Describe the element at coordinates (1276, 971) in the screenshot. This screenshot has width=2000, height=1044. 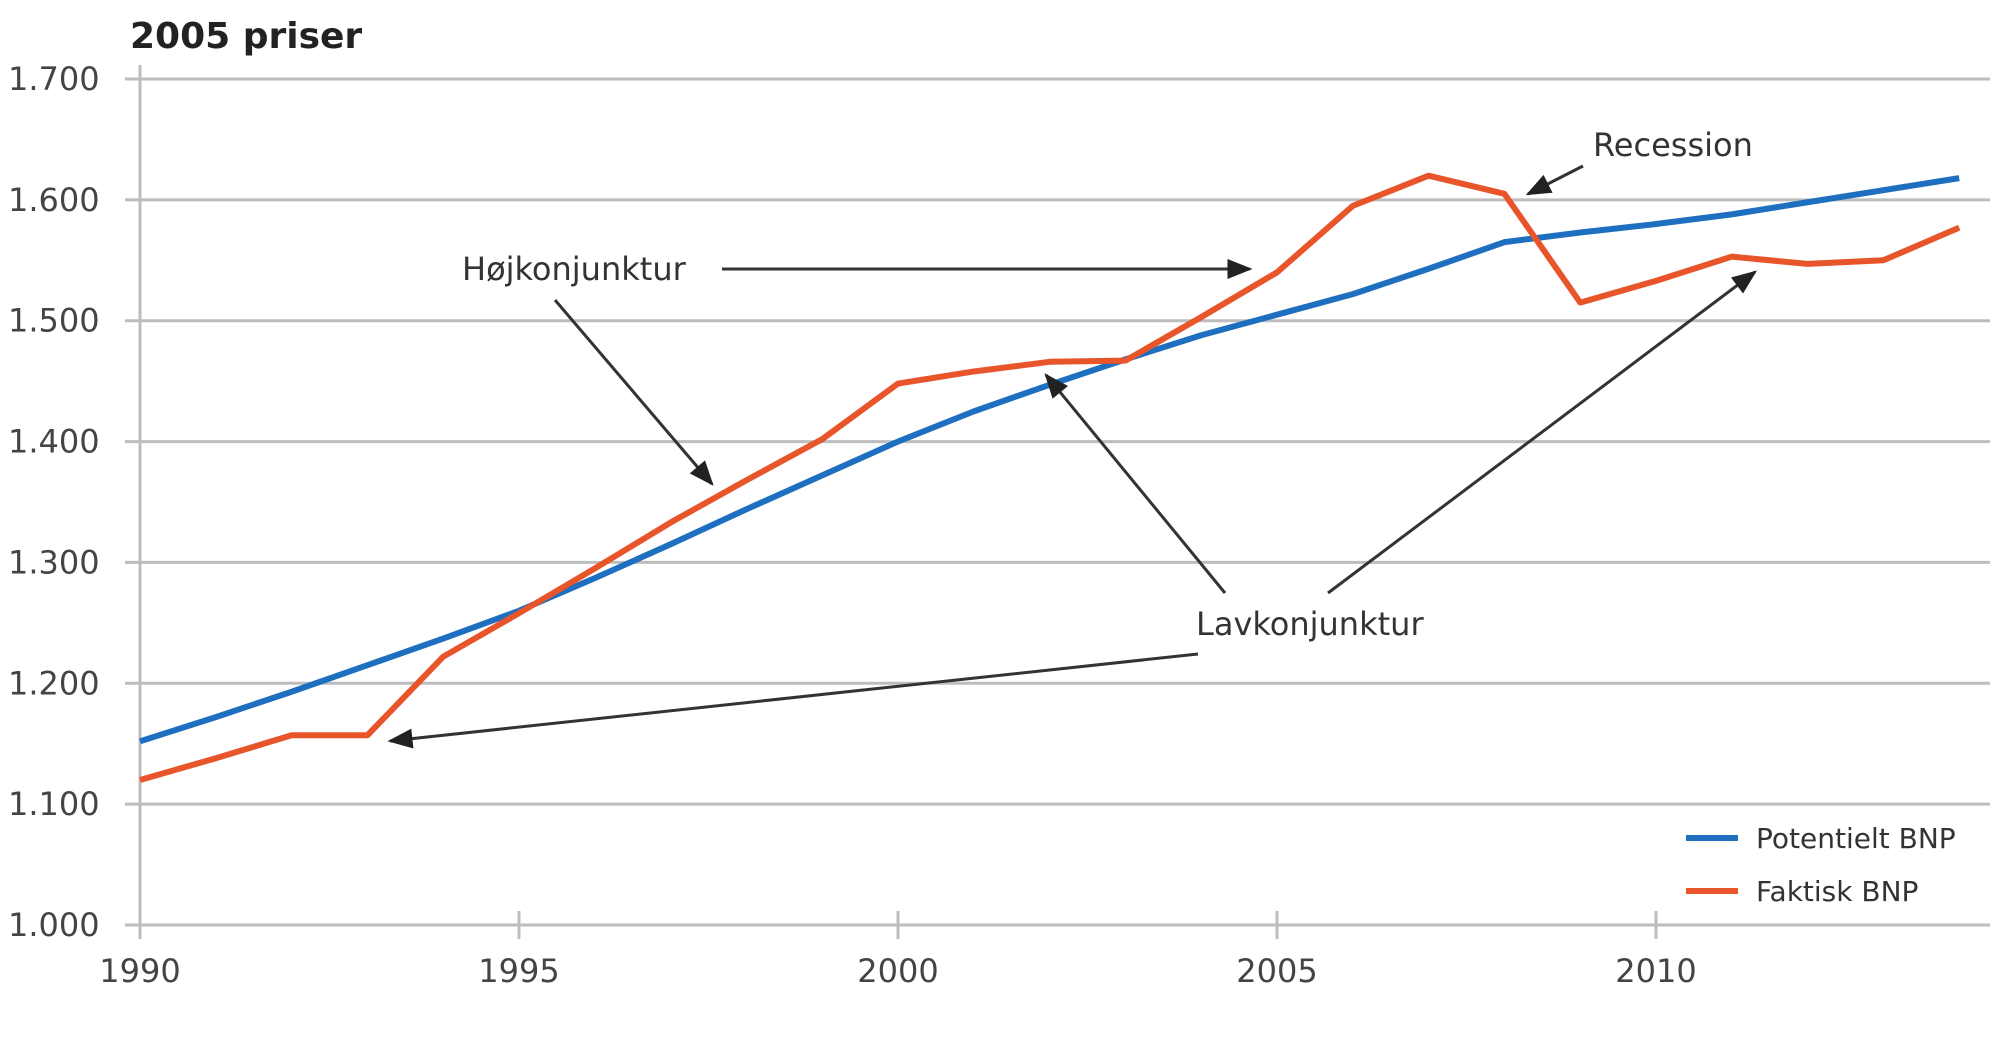
I see `x-tick-label: 2005` at that location.